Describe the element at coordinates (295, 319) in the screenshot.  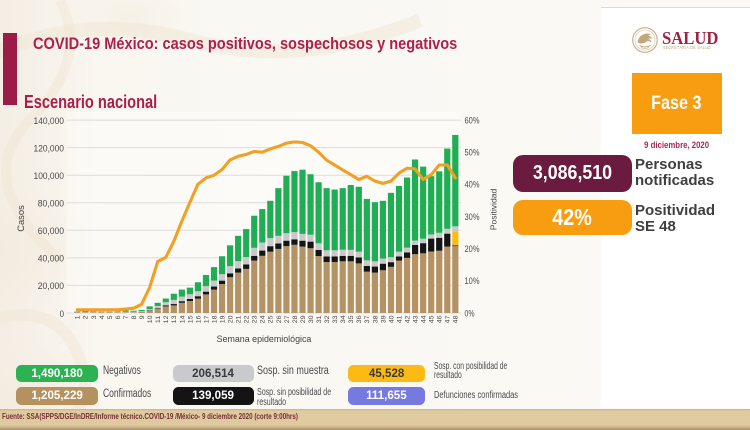
I see `svg-text: 28` at that location.